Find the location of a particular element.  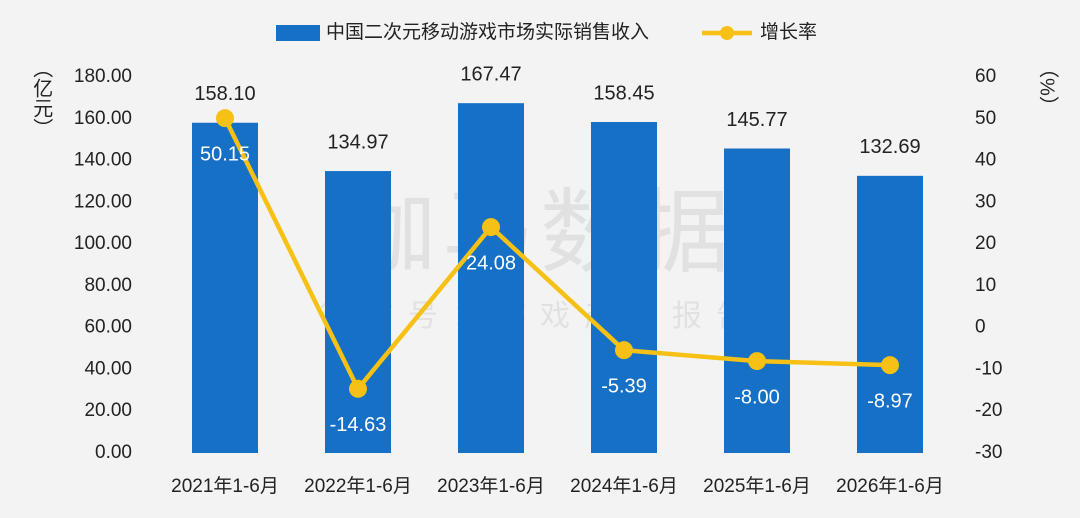

y-axis-label: （亿元） is located at coordinates (41, 98).